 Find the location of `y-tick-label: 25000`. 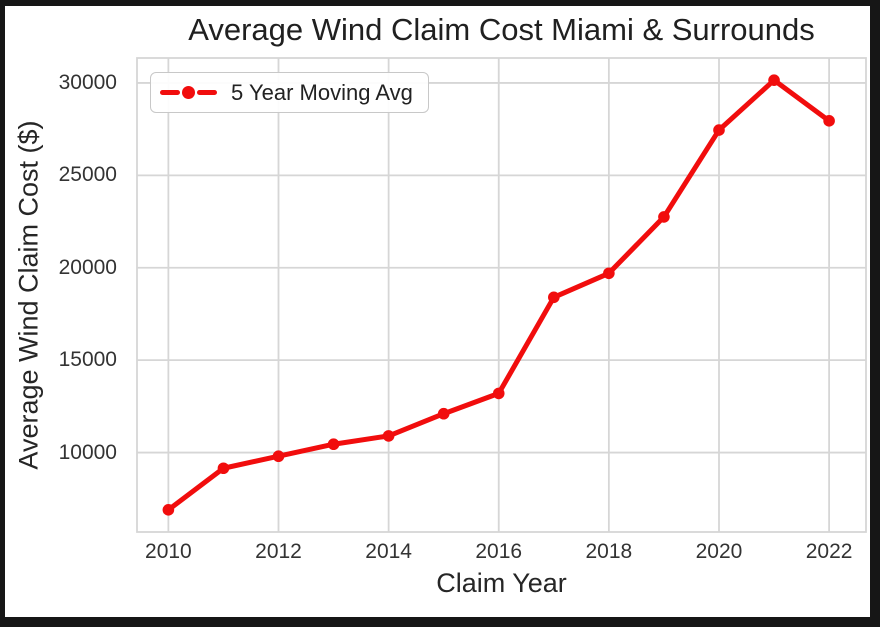

y-tick-label: 25000 is located at coordinates (87, 175).